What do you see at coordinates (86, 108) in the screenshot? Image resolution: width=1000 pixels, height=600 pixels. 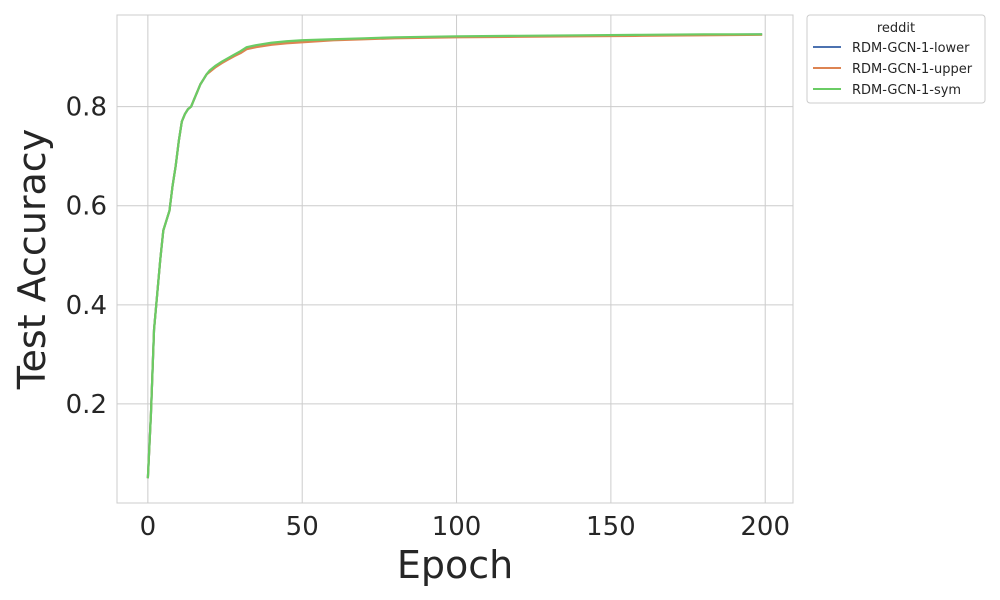 I see `y-tick-label: 0.8` at bounding box center [86, 108].